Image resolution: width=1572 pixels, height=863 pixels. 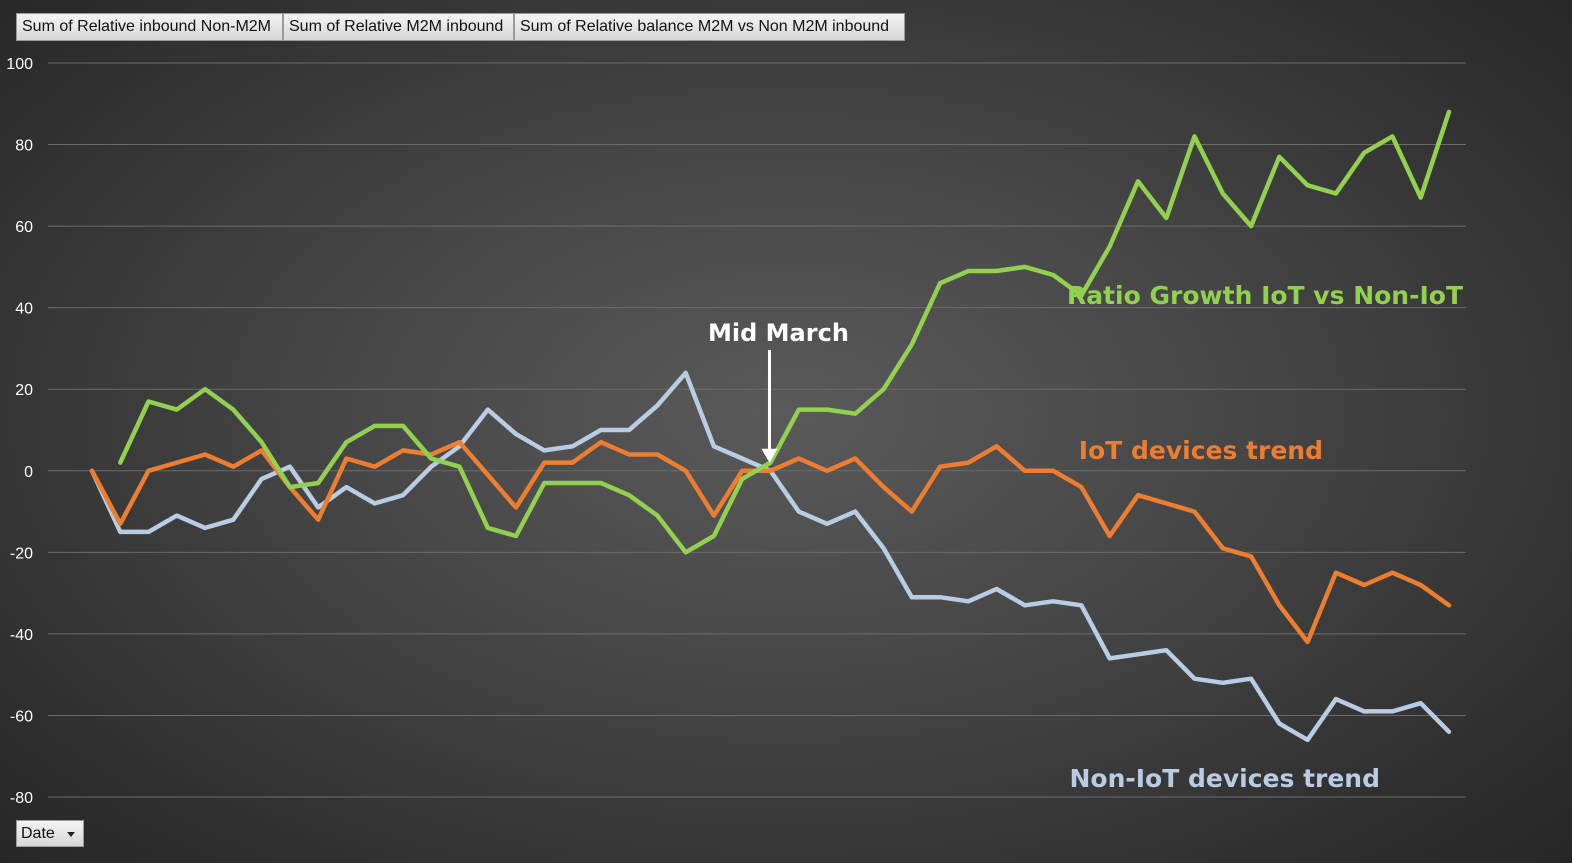 What do you see at coordinates (38, 833) in the screenshot?
I see `date-filter-label: Date` at bounding box center [38, 833].